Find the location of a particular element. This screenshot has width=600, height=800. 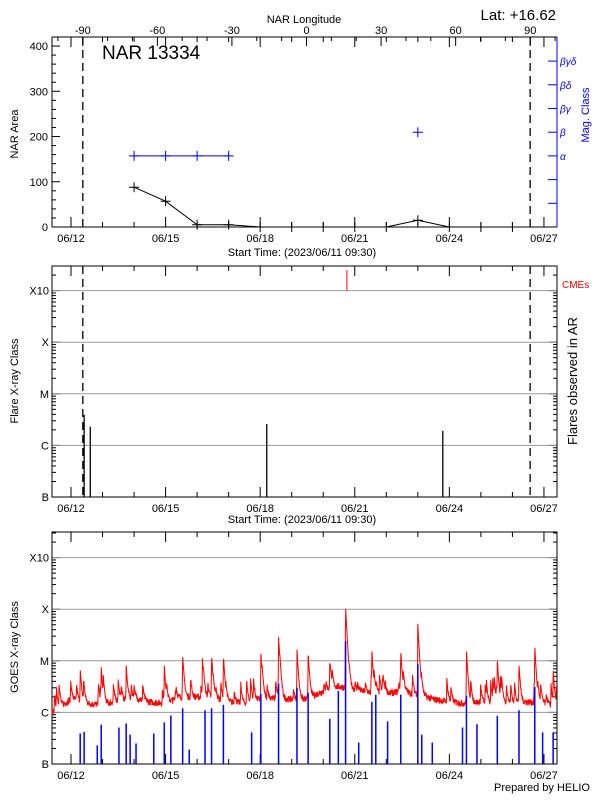

y2-tick-label: β is located at coordinates (562, 133).